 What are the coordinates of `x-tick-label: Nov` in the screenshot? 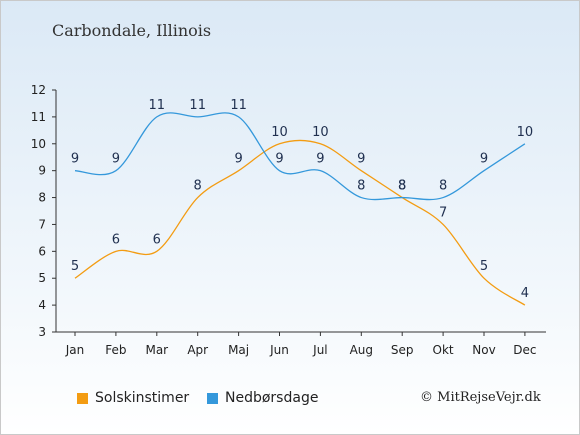 It's located at (483, 350).